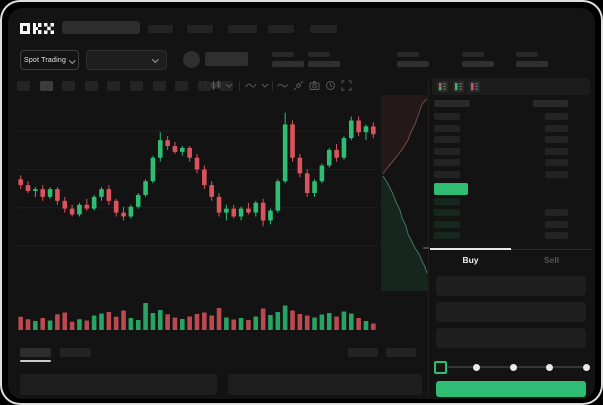  What do you see at coordinates (404, 193) in the screenshot?
I see `depth-chart` at bounding box center [404, 193].